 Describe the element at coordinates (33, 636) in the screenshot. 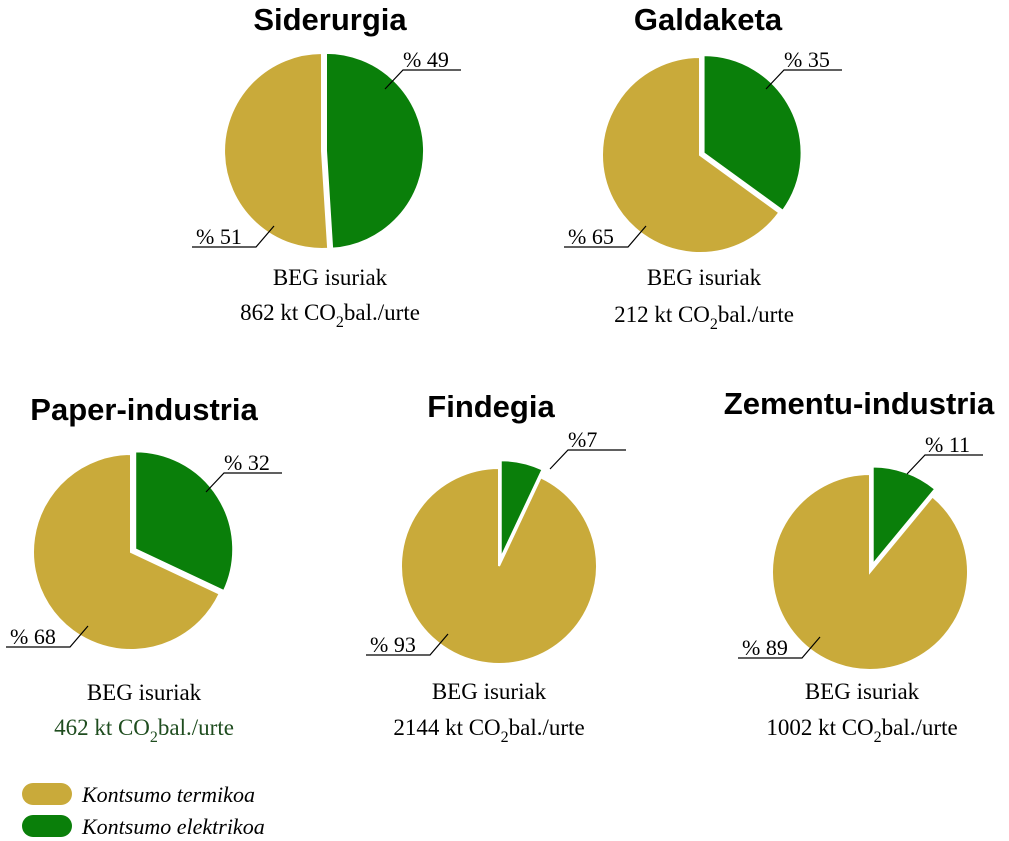

I see `slice-label-thermal: % 68` at that location.